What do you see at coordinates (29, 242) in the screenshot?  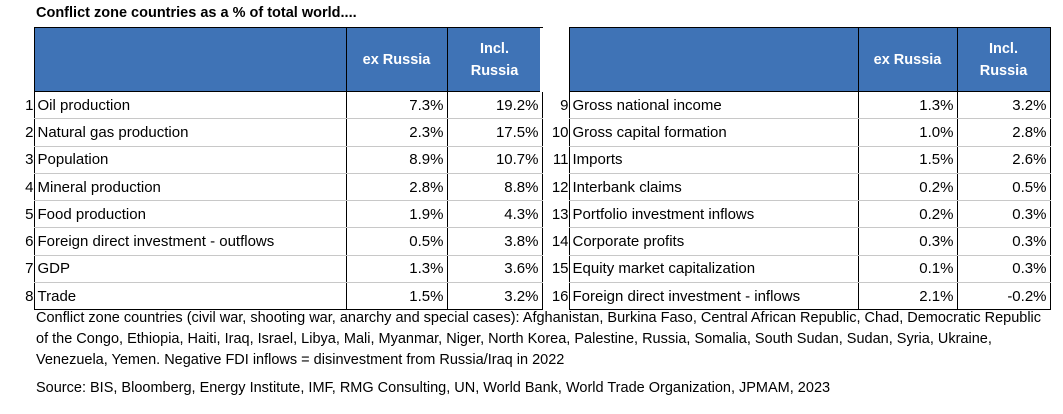 I see `row-number: 6` at bounding box center [29, 242].